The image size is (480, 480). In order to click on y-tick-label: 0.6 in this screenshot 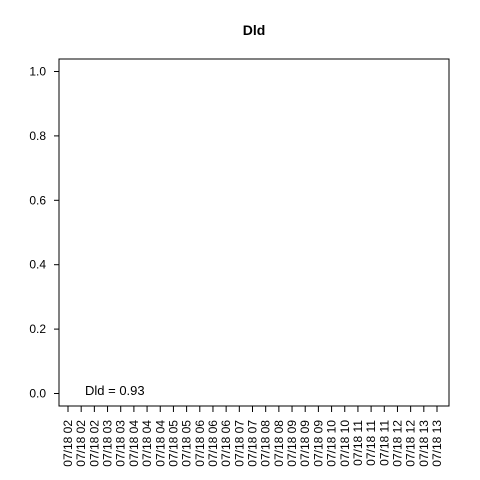, I will do `click(37, 200)`.